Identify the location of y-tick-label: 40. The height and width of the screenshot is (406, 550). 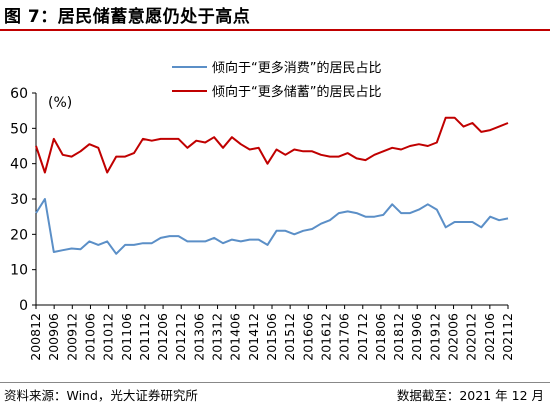
(19, 165).